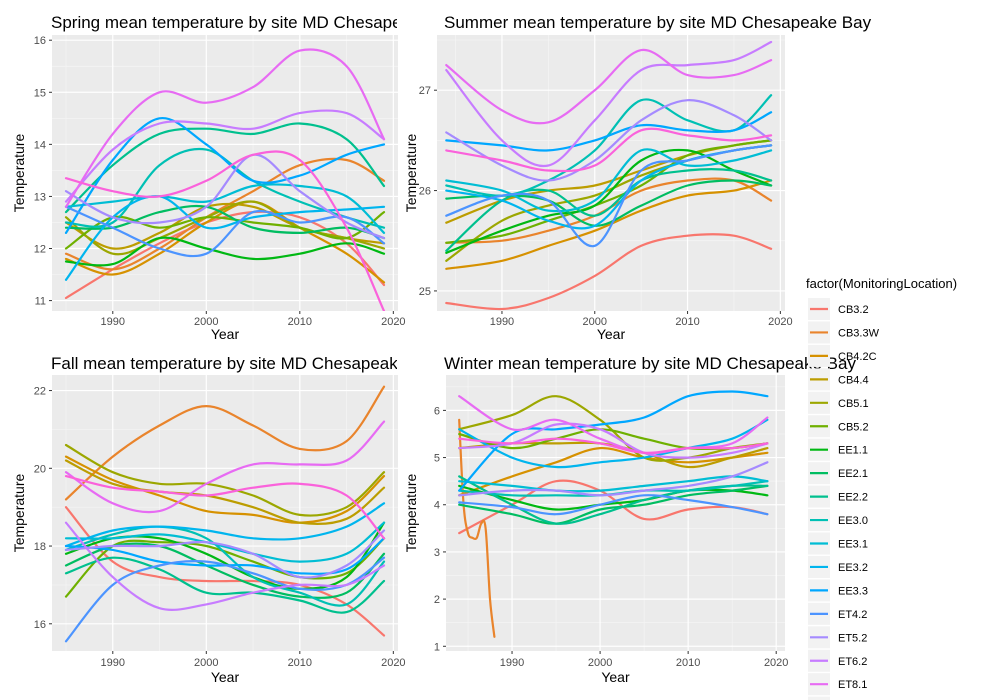 This screenshot has height=700, width=1000. I want to click on y-tick-label: 13, so click(40, 197).